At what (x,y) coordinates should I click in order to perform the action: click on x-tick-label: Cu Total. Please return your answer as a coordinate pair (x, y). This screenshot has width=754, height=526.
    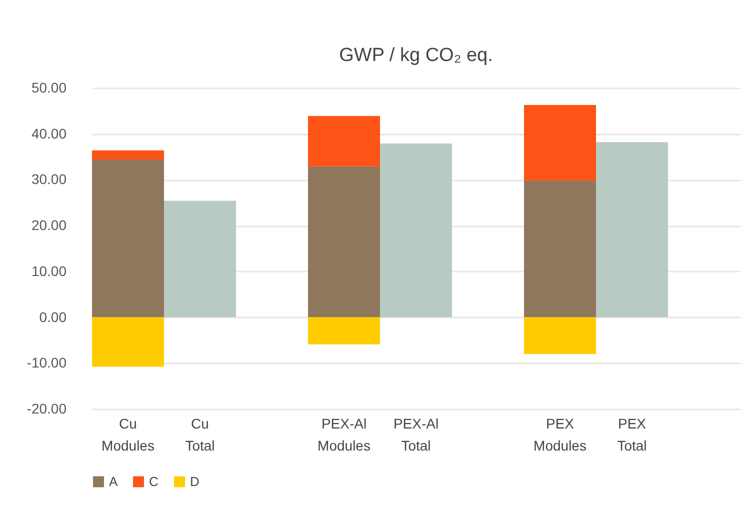
    Looking at the image, I should click on (200, 435).